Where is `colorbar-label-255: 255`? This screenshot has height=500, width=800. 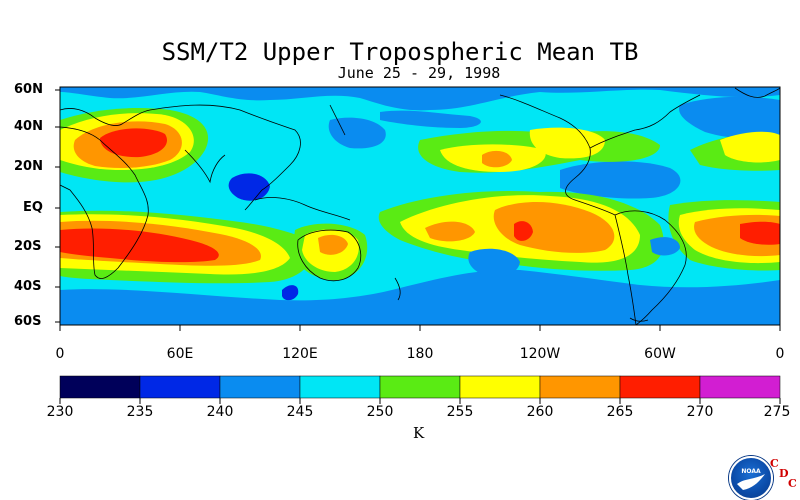 colorbar-label-255: 255 is located at coordinates (460, 412).